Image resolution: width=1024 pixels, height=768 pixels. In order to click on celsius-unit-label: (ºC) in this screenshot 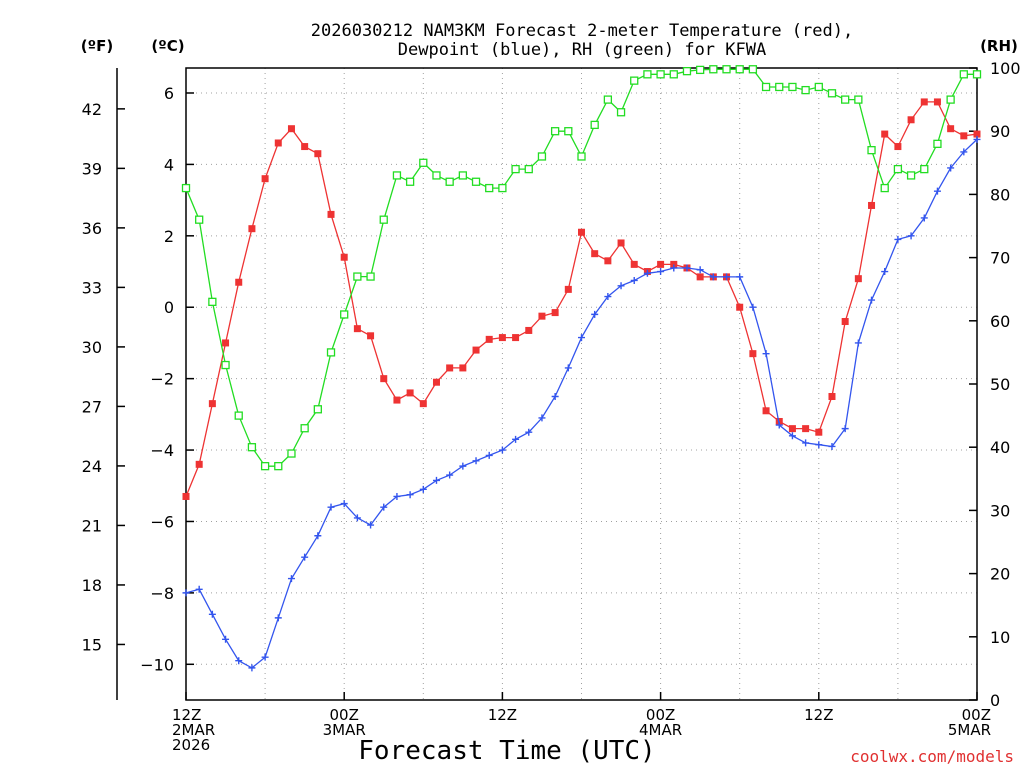, I will do `click(167, 46)`.